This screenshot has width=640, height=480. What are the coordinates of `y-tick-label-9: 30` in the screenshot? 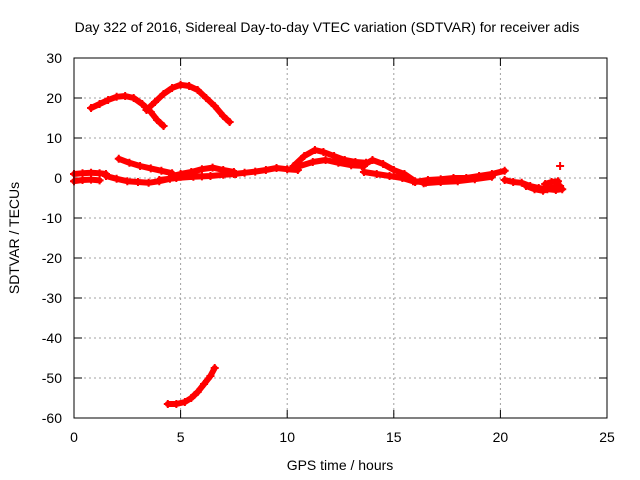 It's located at (54, 58).